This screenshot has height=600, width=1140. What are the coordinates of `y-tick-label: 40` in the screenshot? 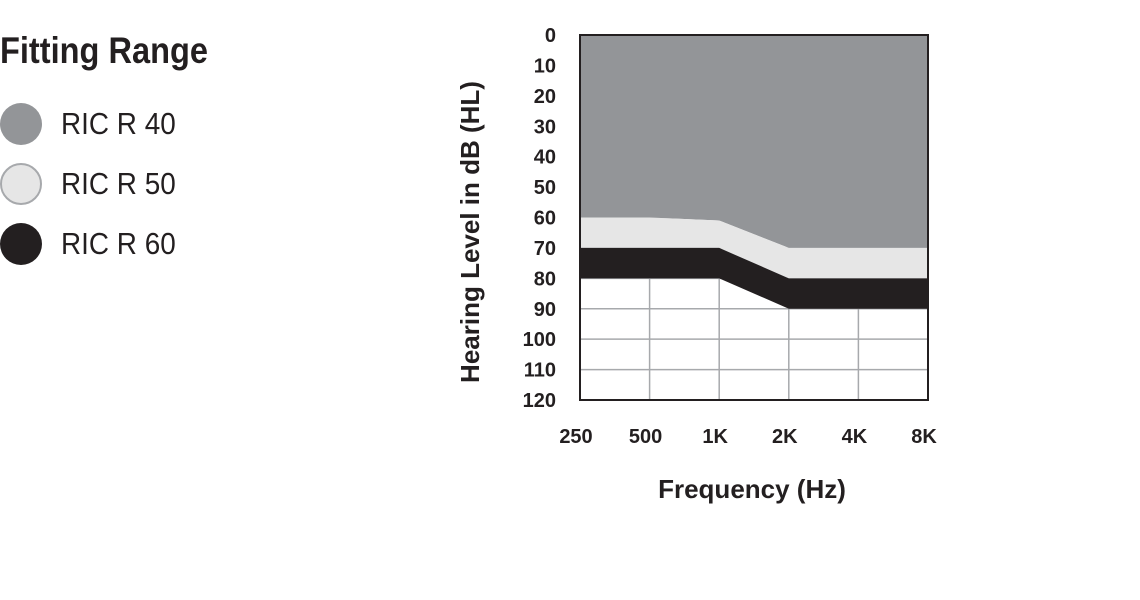 It's located at (545, 158).